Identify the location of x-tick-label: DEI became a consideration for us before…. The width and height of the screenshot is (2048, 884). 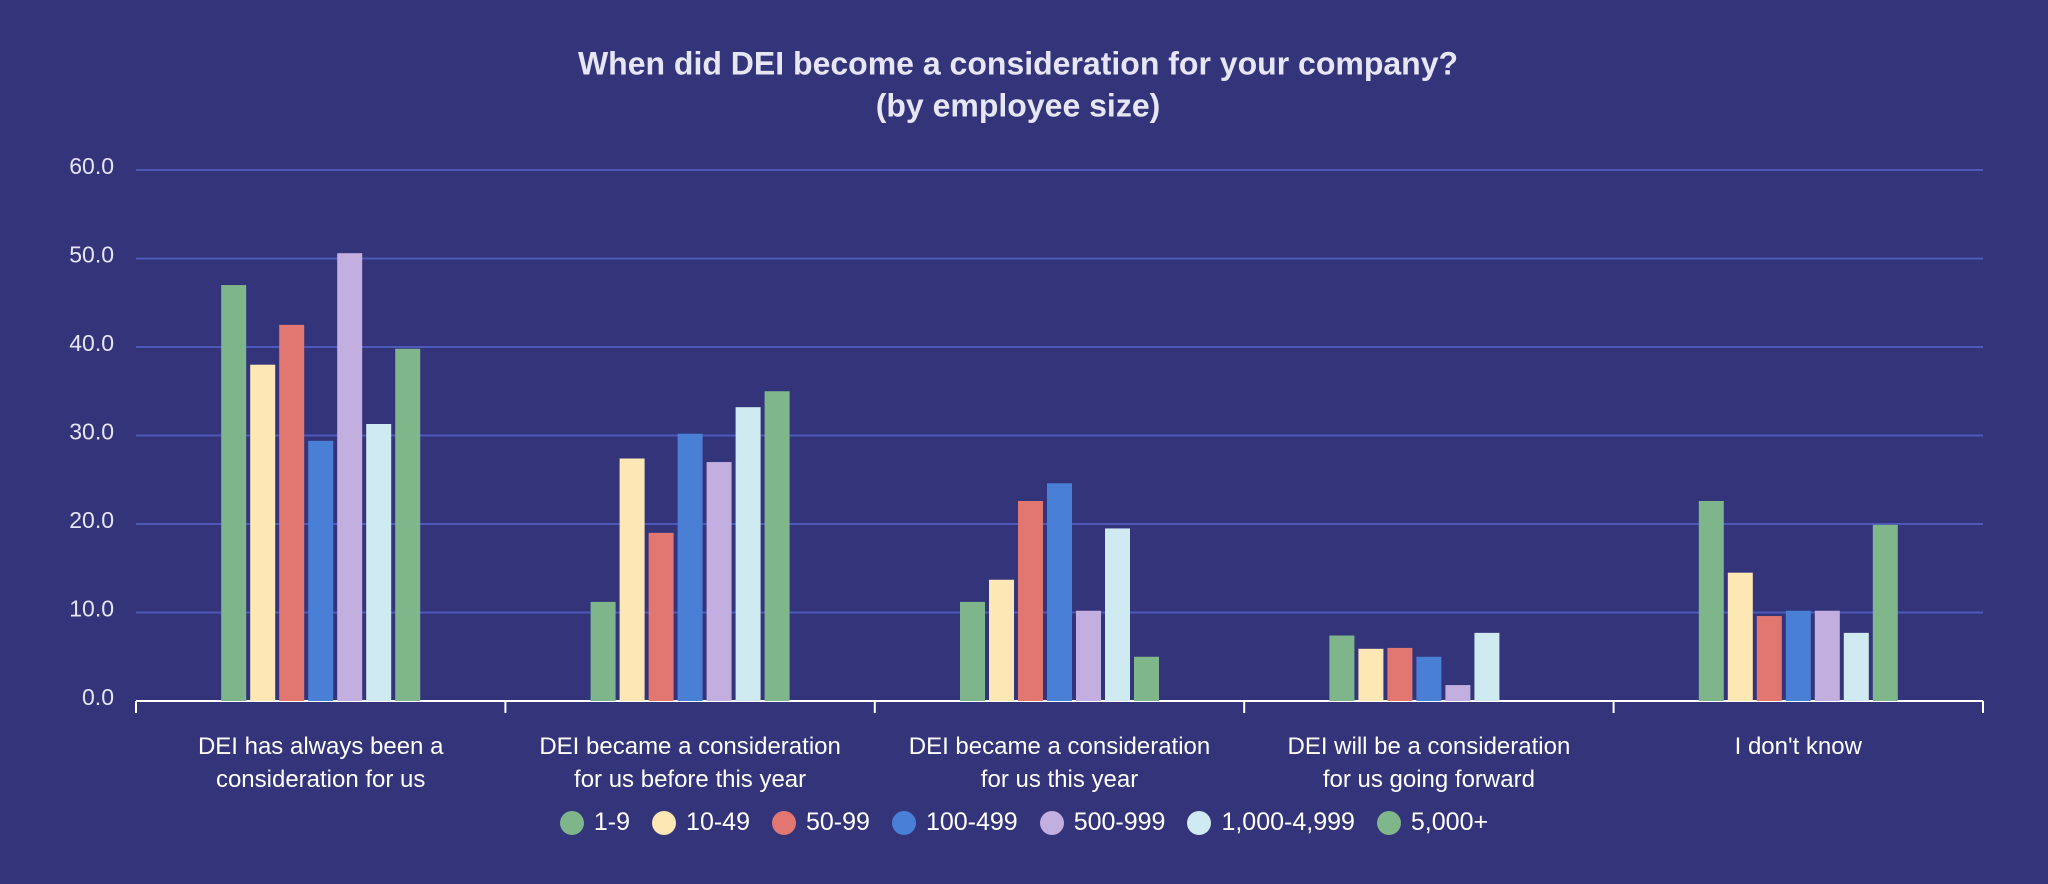
(690, 763).